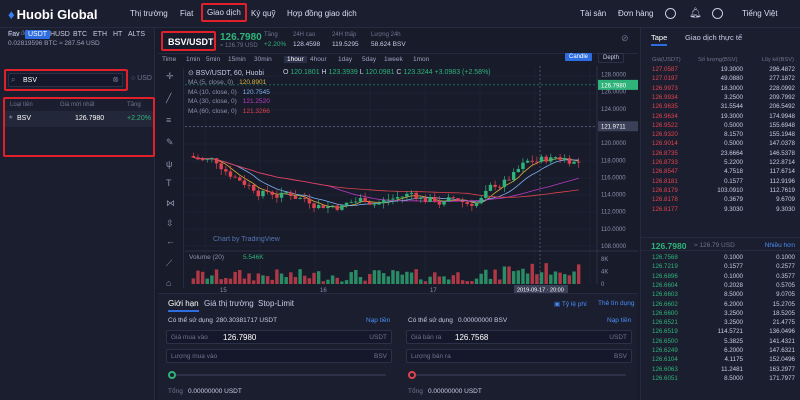 The height and width of the screenshot is (400, 800). Describe the element at coordinates (714, 37) in the screenshot. I see `tab-market-trades: Giao dịch thực tế` at that location.